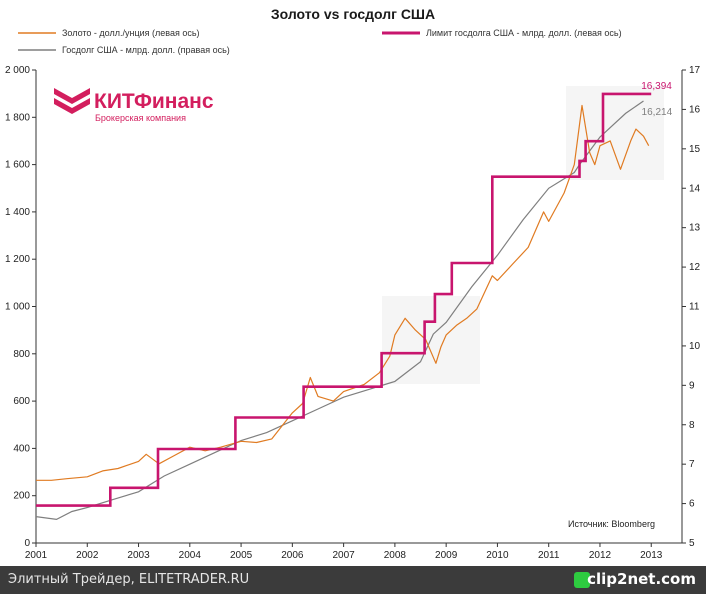 The image size is (706, 594). What do you see at coordinates (343, 555) in the screenshot?
I see `x-tick-label: 2007` at bounding box center [343, 555].